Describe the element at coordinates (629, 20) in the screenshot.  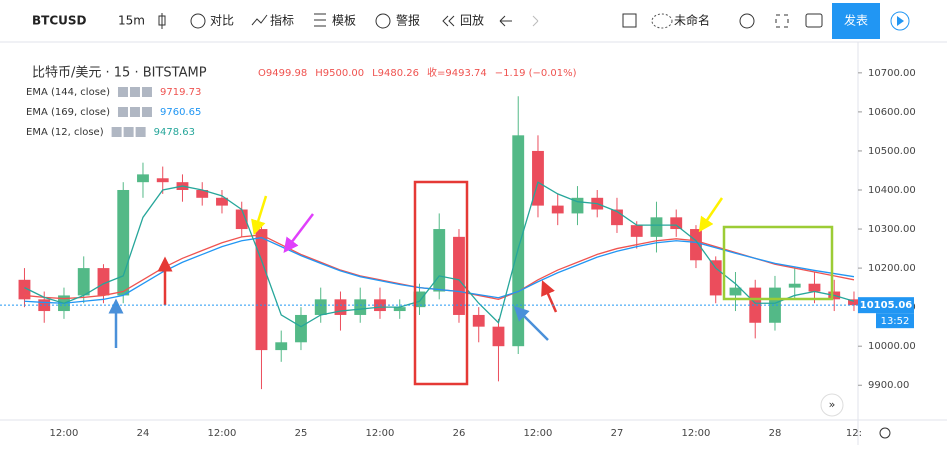
I see `layout-icon` at that location.